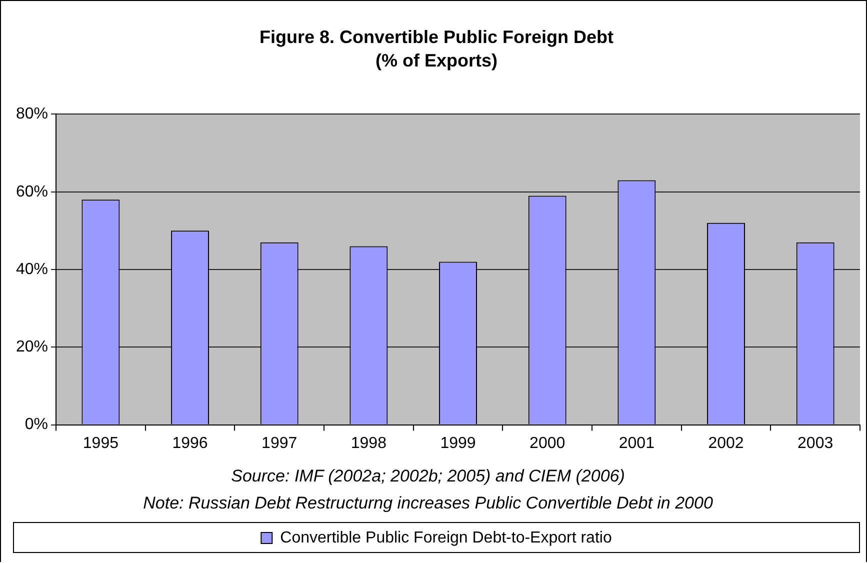 The height and width of the screenshot is (563, 867). What do you see at coordinates (428, 476) in the screenshot?
I see `source-note: Source: IMF (2002a; 2002b; 2005) and CIEM (2006)` at bounding box center [428, 476].